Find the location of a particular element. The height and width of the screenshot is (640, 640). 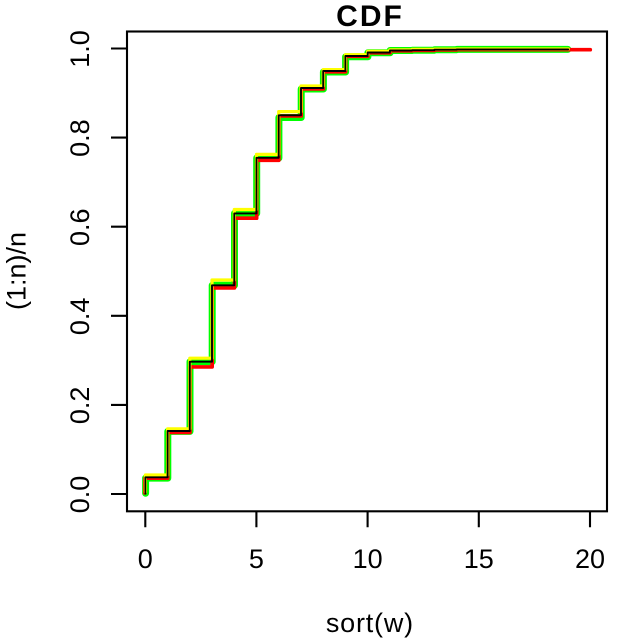

svg-text: 0.8 is located at coordinates (80, 138).